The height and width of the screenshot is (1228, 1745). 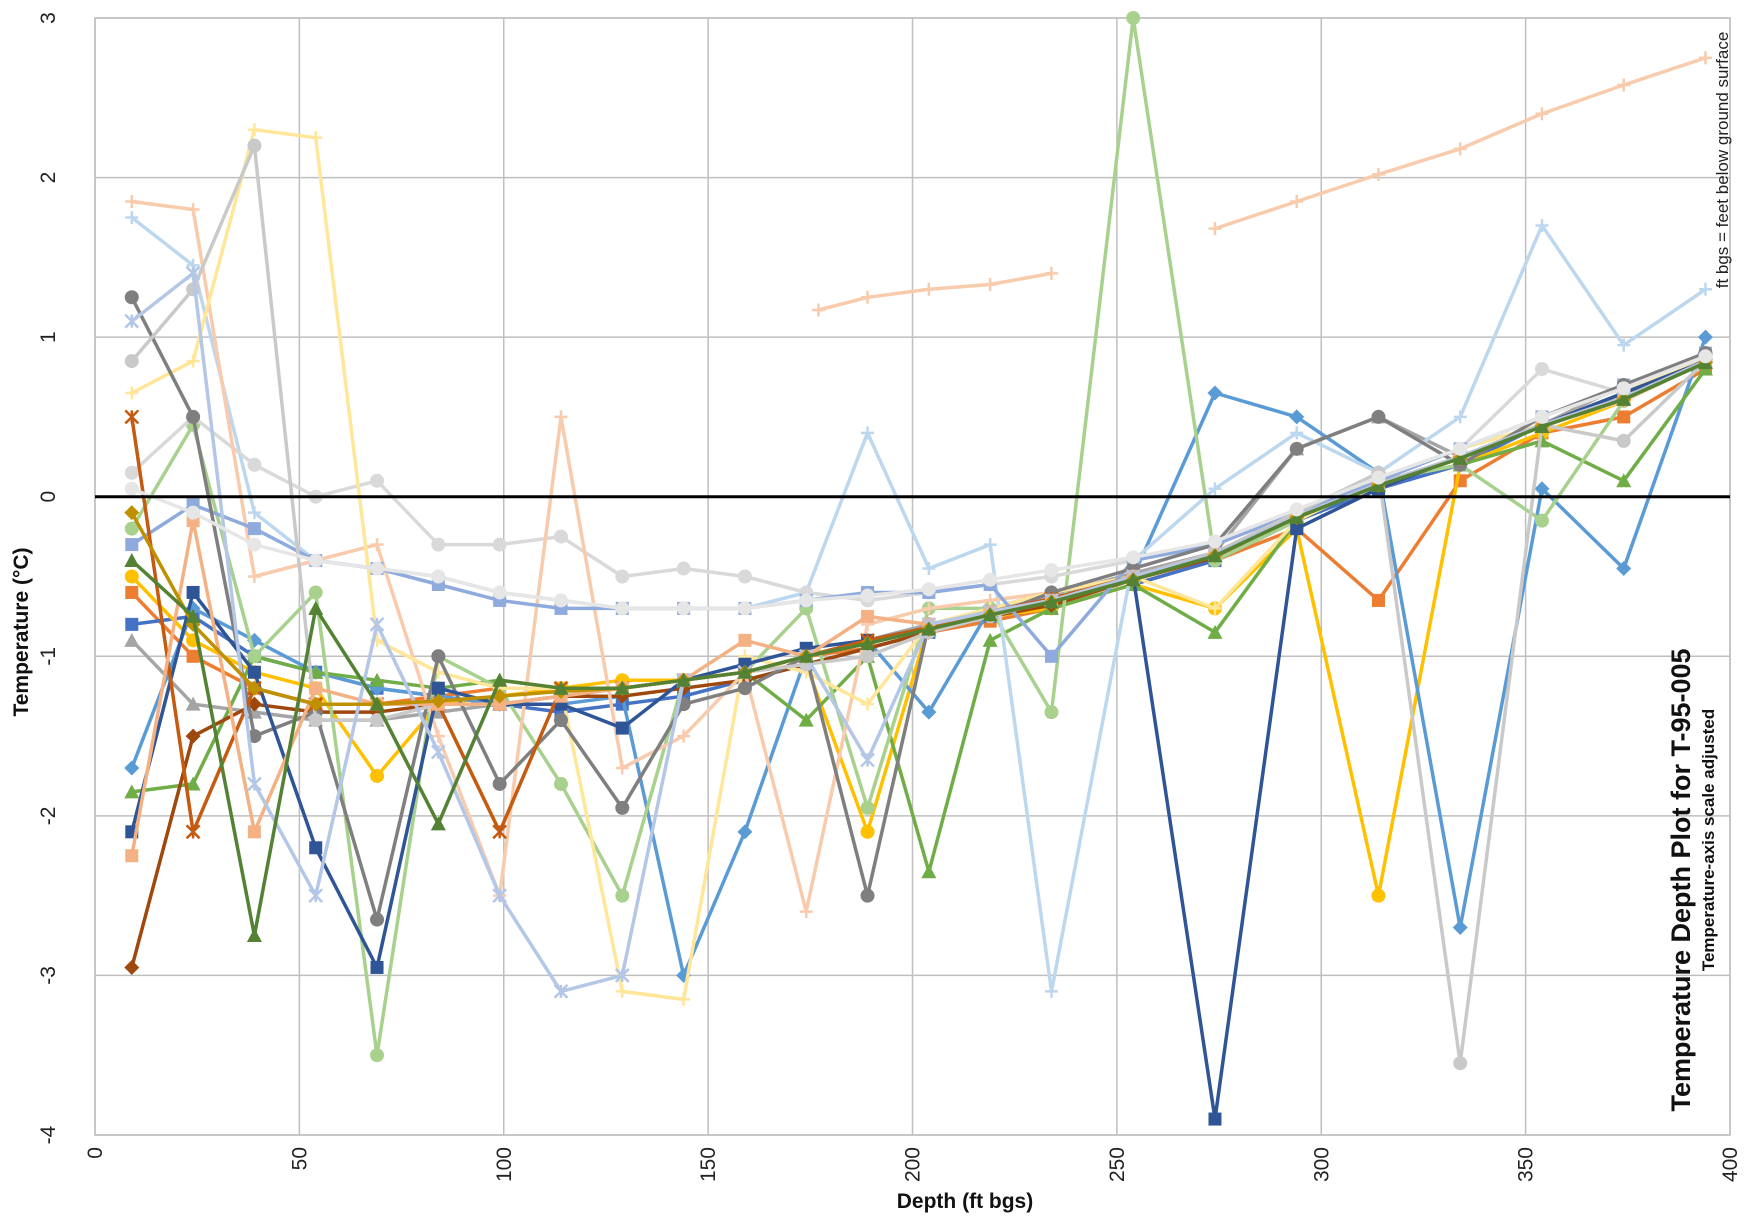 I want to click on x-tick-label: 50, so click(x=299, y=1158).